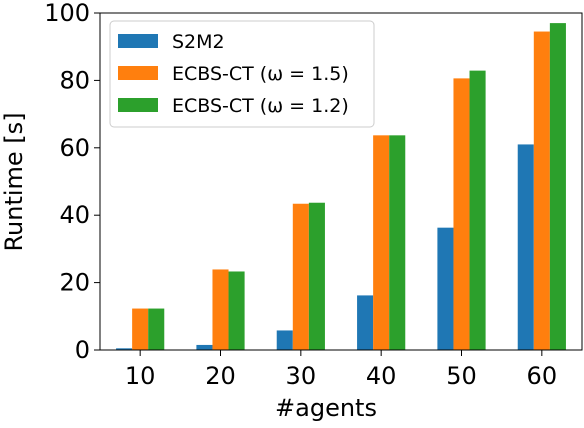  I want to click on bar-ecbs-ct-1-2--10, so click(156, 329).